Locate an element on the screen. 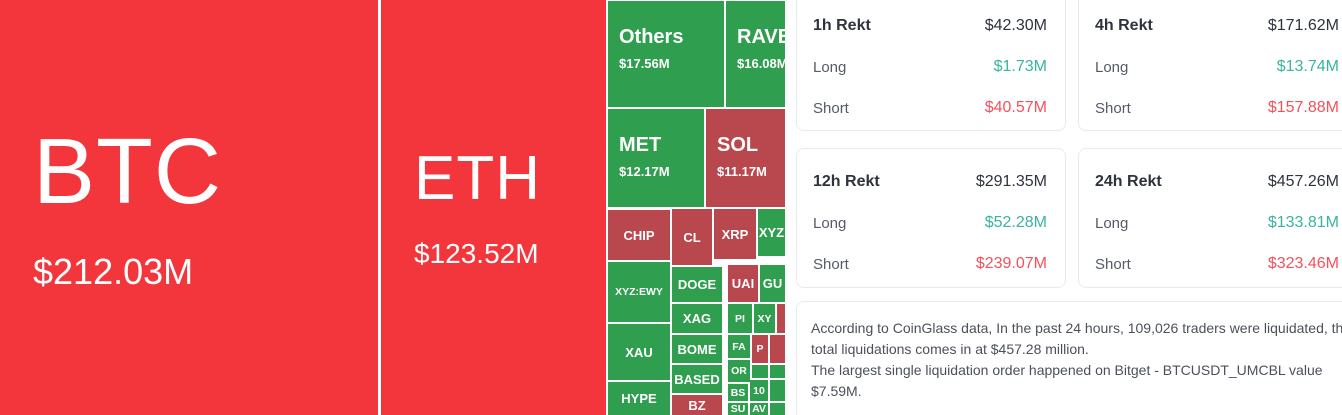 This screenshot has width=1342, height=415. treemap-cell-10: 10 is located at coordinates (759, 390).